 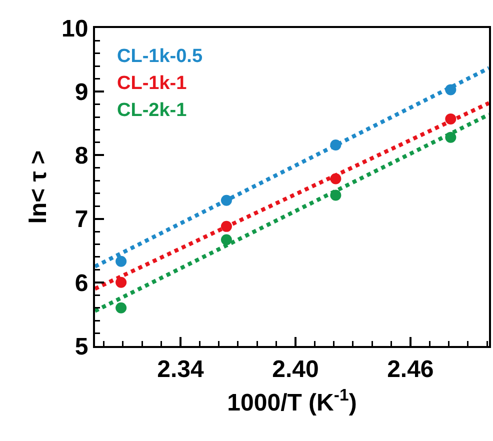 What do you see at coordinates (81, 283) in the screenshot?
I see `y-tick-label: 6` at bounding box center [81, 283].